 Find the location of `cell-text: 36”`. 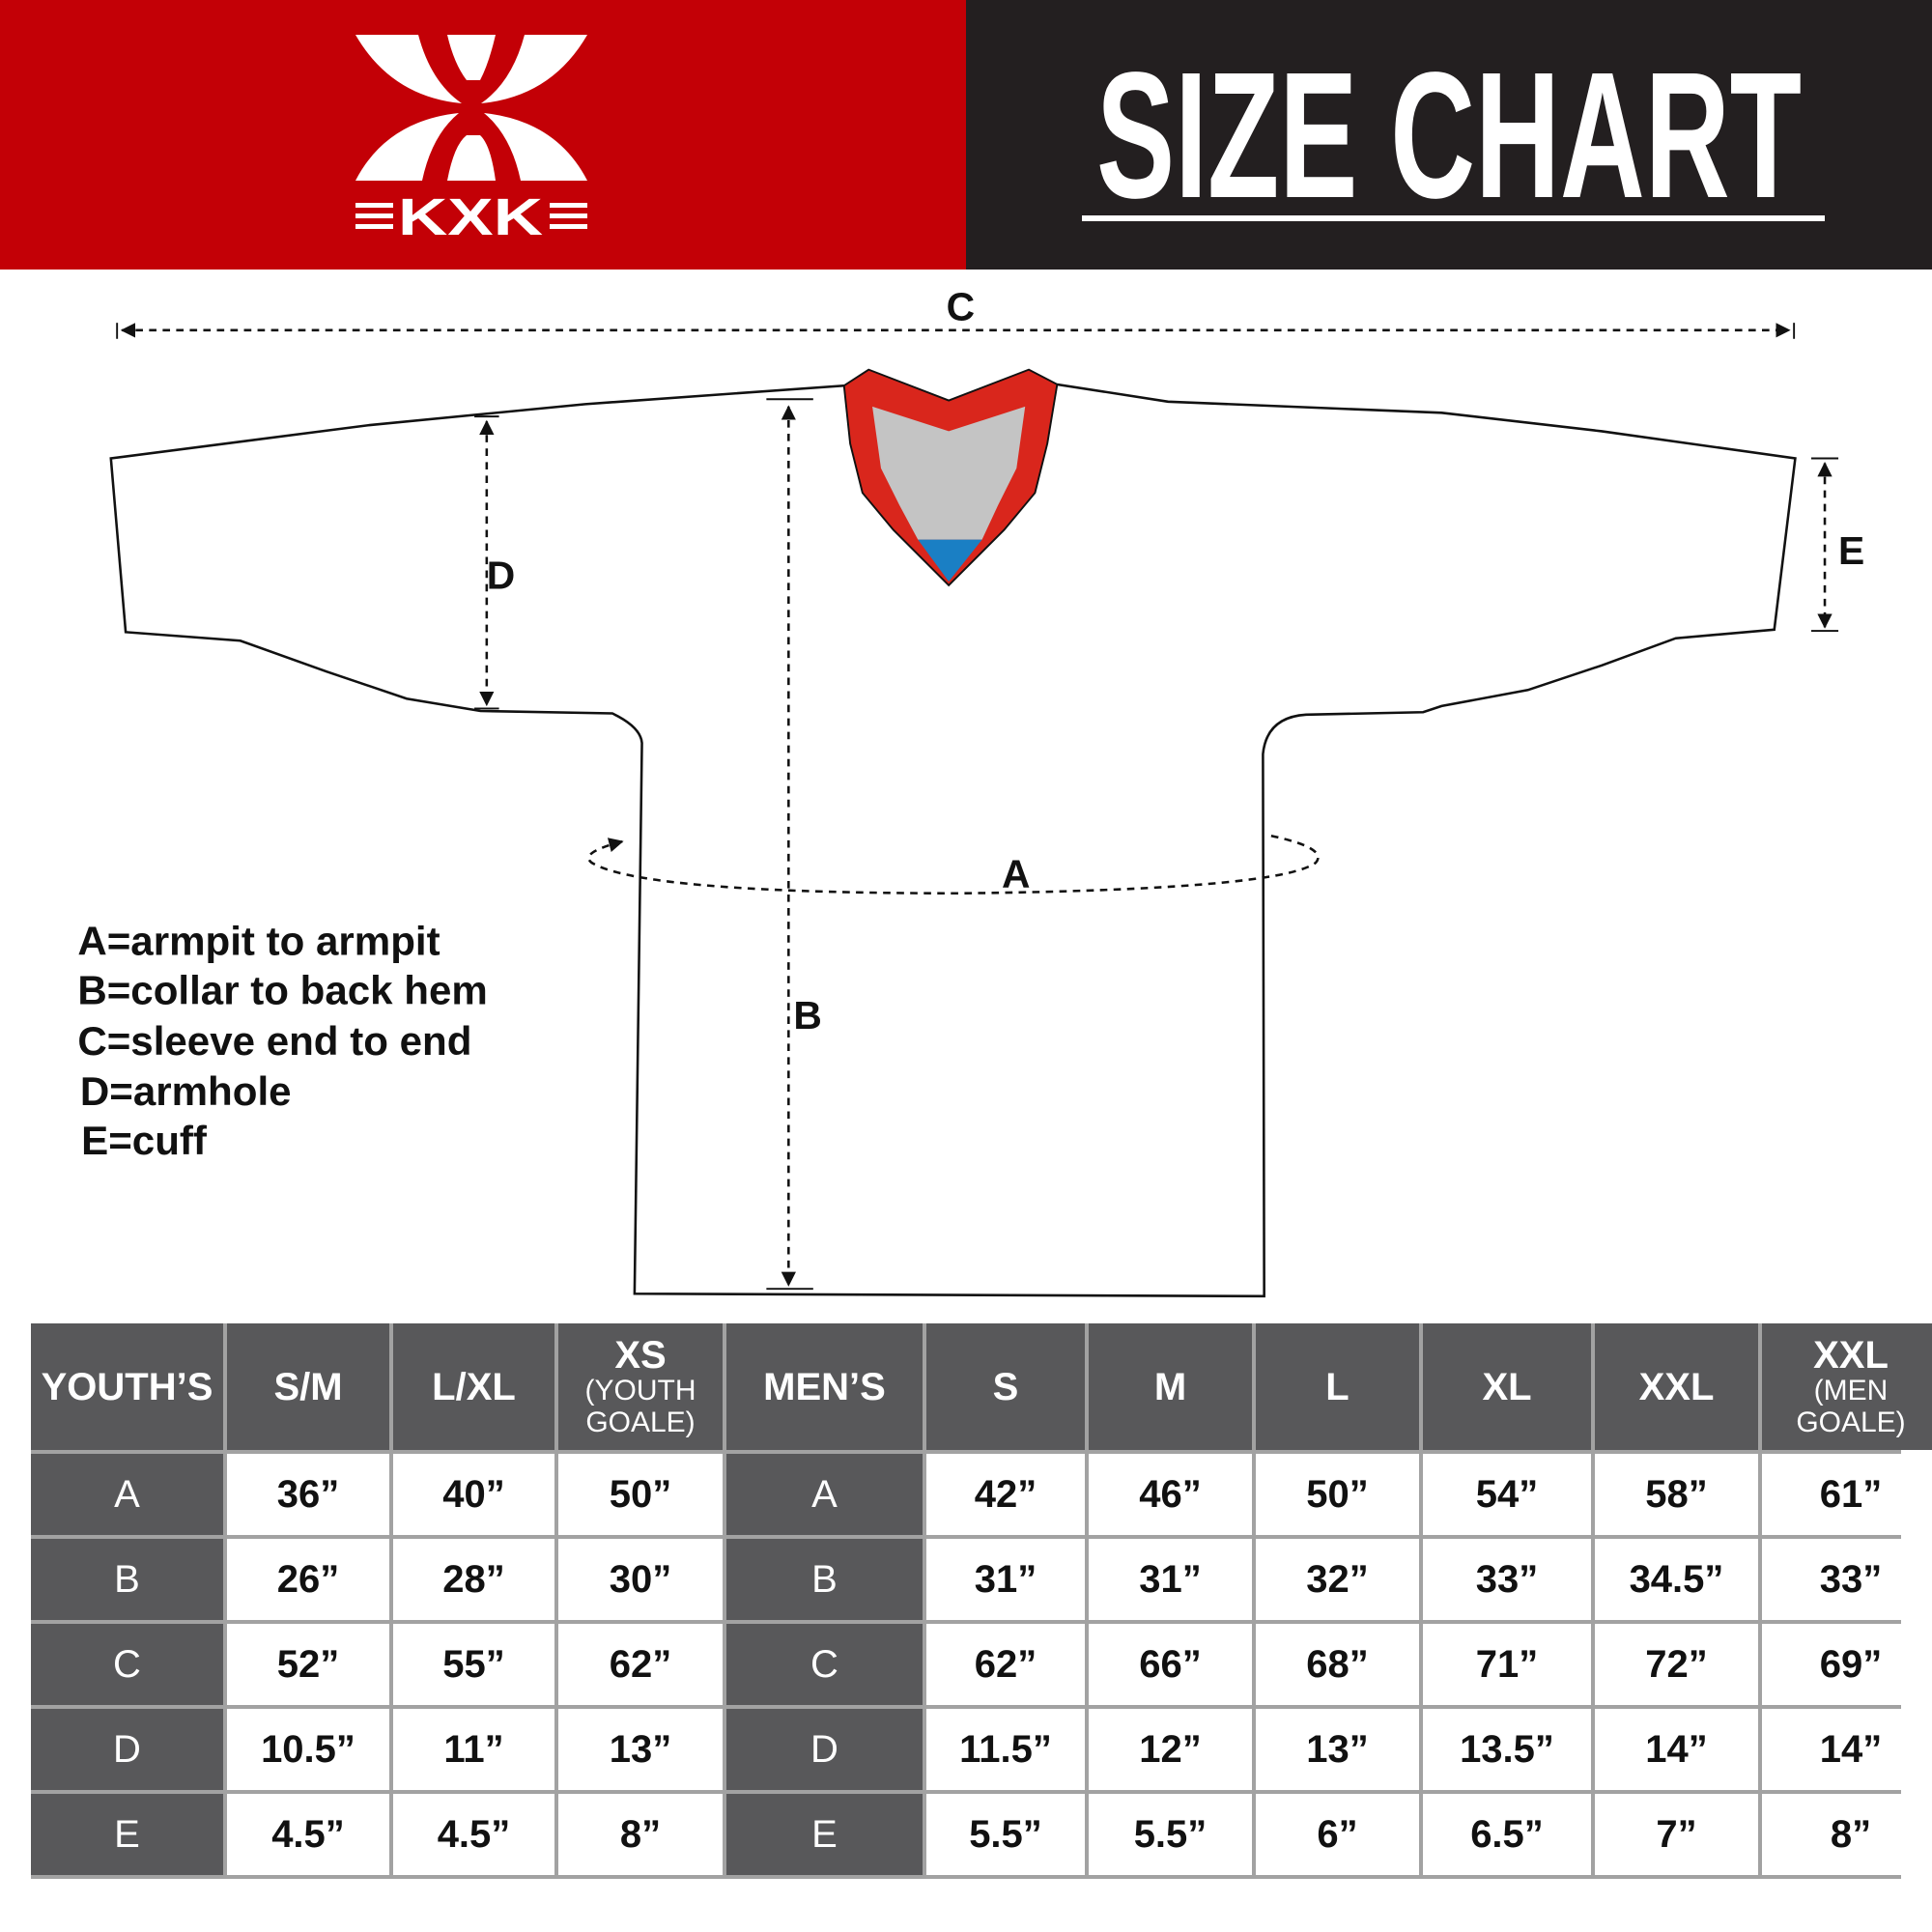

cell-text: 36” is located at coordinates (308, 1494).